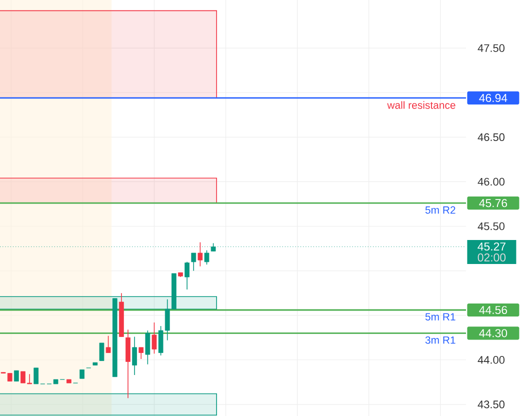 Image resolution: width=525 pixels, height=416 pixels. What do you see at coordinates (421, 105) in the screenshot?
I see `ref-line-label: wall resistance` at bounding box center [421, 105].